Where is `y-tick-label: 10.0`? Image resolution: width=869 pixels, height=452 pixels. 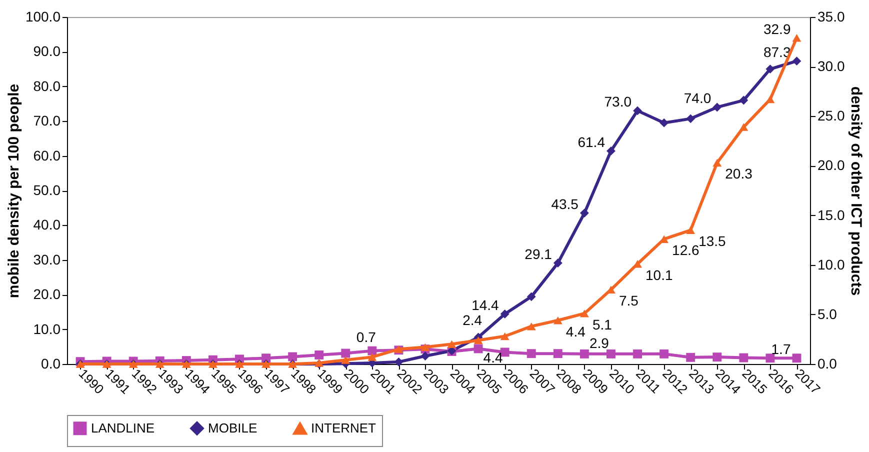 y-tick-label: 10.0 is located at coordinates (47, 328).